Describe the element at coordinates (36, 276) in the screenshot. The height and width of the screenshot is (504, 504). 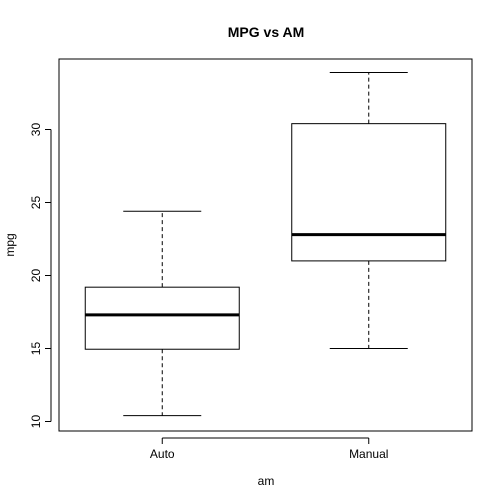
I see `y-tick-label: 20` at that location.